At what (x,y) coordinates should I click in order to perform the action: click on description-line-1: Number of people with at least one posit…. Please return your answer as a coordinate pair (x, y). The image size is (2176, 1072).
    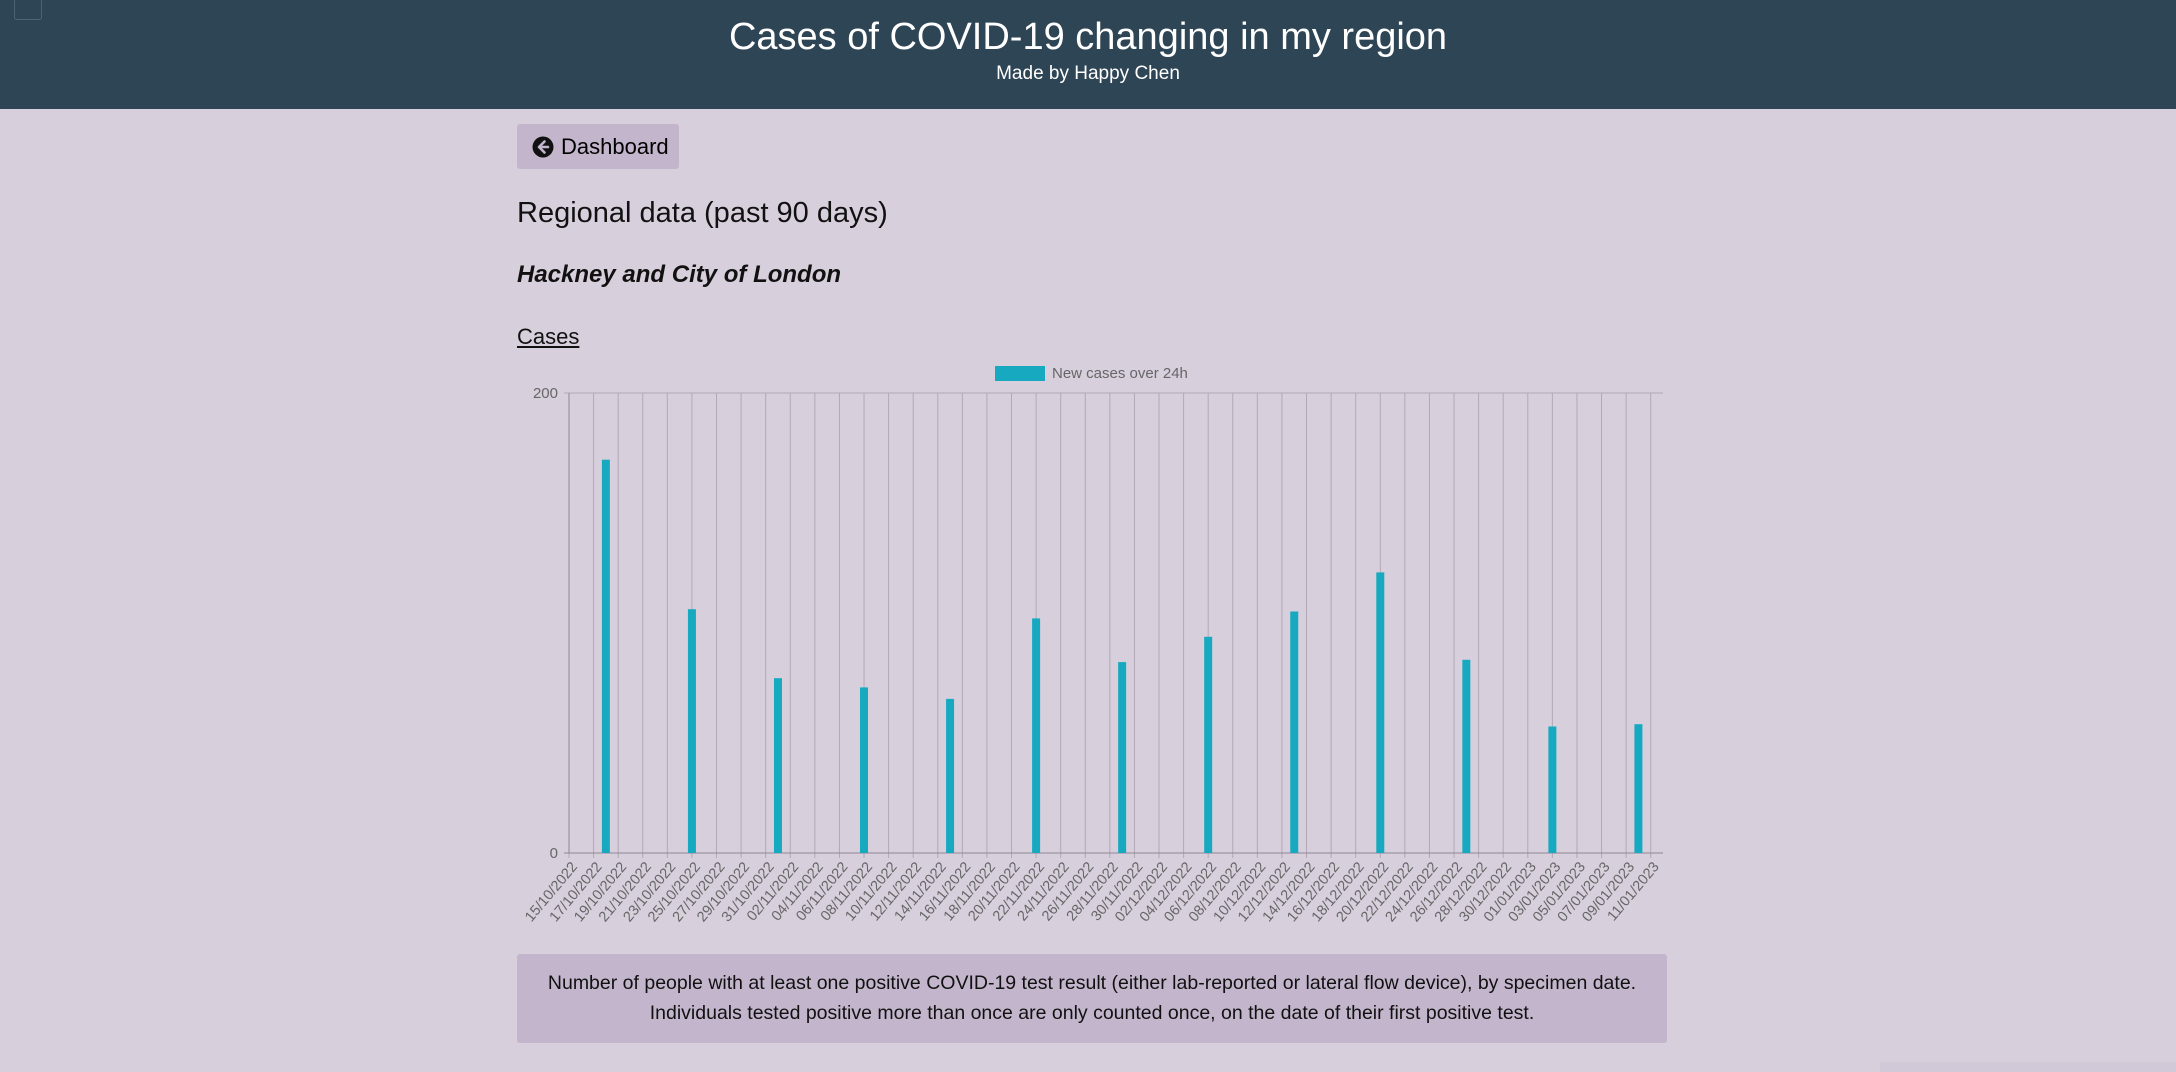
    Looking at the image, I should click on (1092, 983).